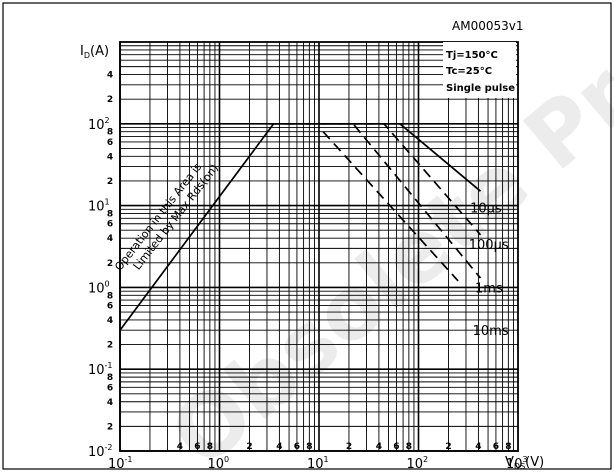 The width and height of the screenshot is (614, 476). Describe the element at coordinates (491, 331) in the screenshot. I see `pulse-label: 10ms` at that location.